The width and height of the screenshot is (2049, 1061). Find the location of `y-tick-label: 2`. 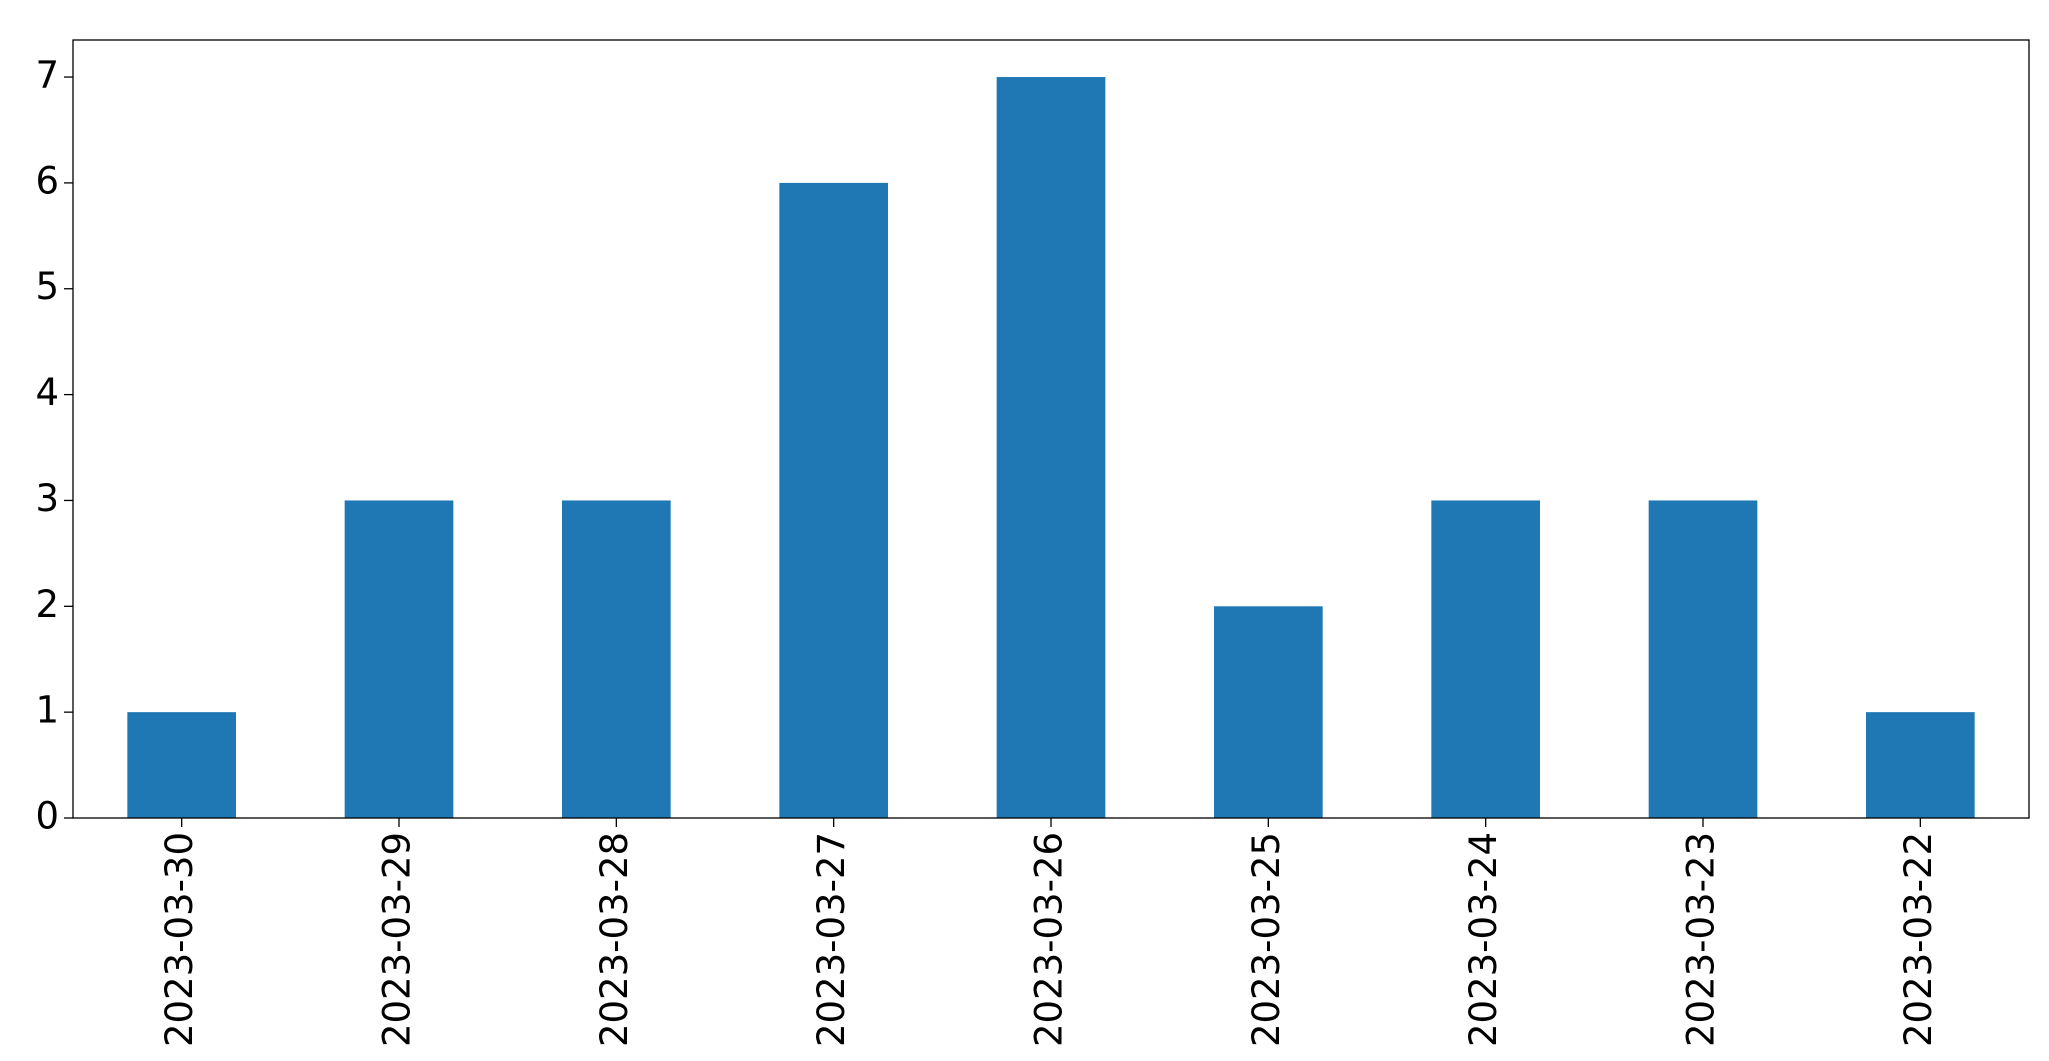

y-tick-label: 2 is located at coordinates (47, 604).